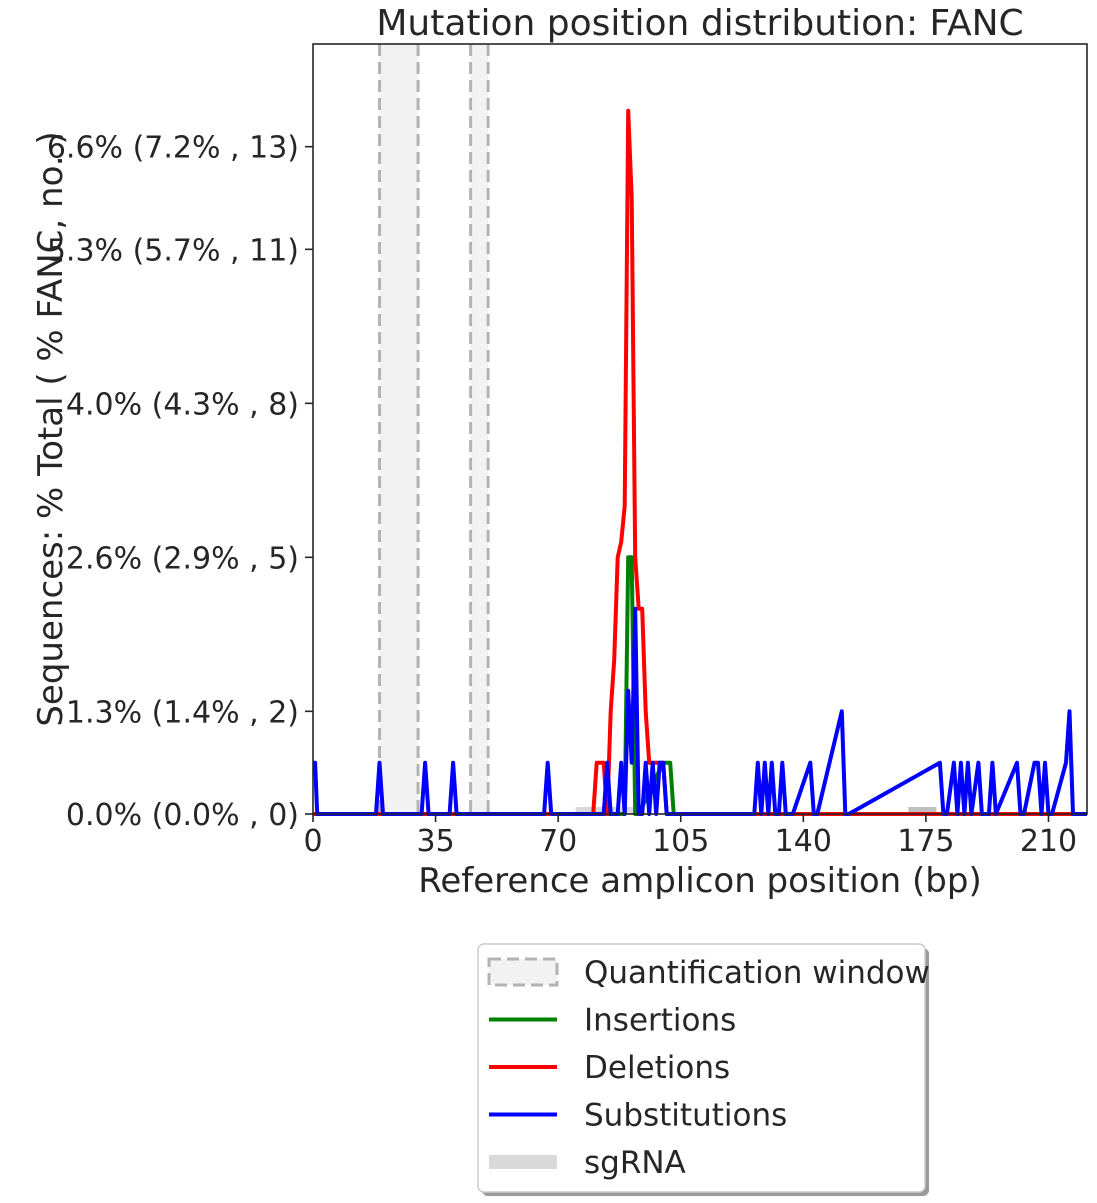 Image resolution: width=1097 pixels, height=1203 pixels. I want to click on x-tick-label: 70, so click(558, 841).